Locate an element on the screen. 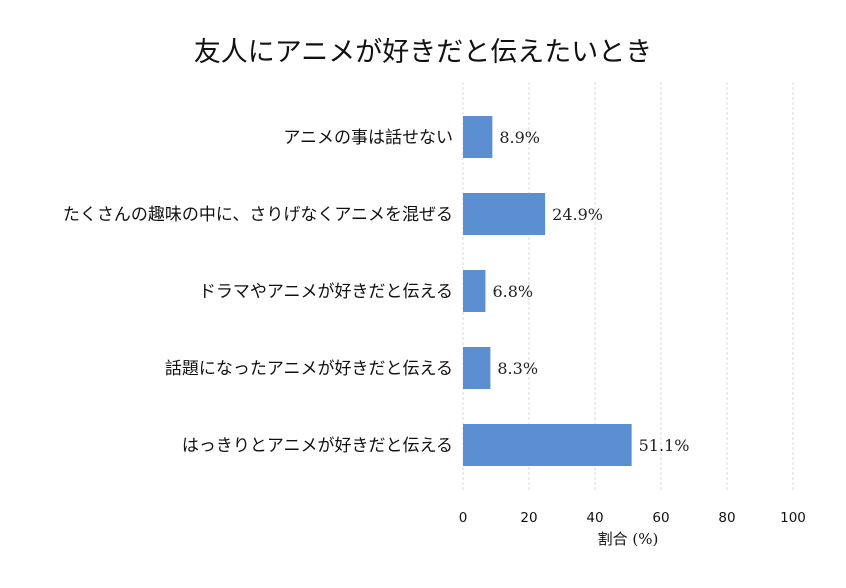 This screenshot has height=588, width=846. x-tick-label-3: 60 is located at coordinates (660, 518).